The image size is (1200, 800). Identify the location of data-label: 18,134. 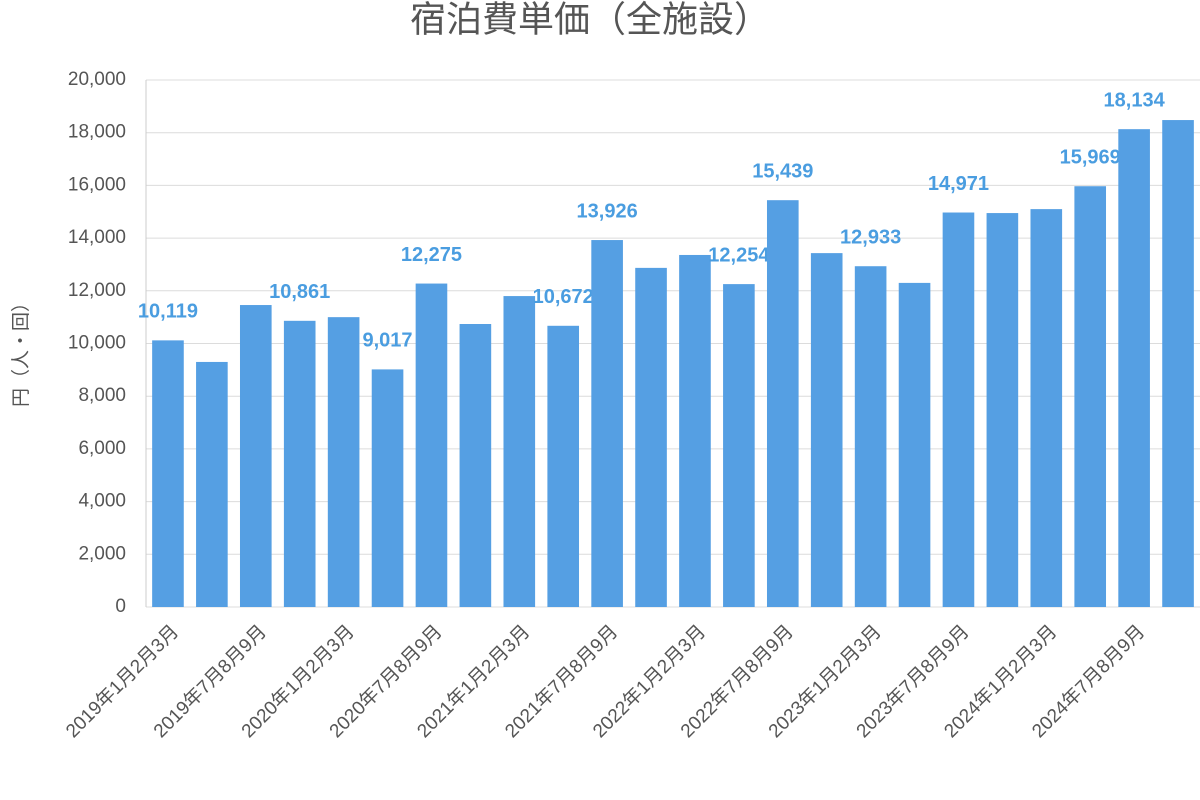
(1135, 100).